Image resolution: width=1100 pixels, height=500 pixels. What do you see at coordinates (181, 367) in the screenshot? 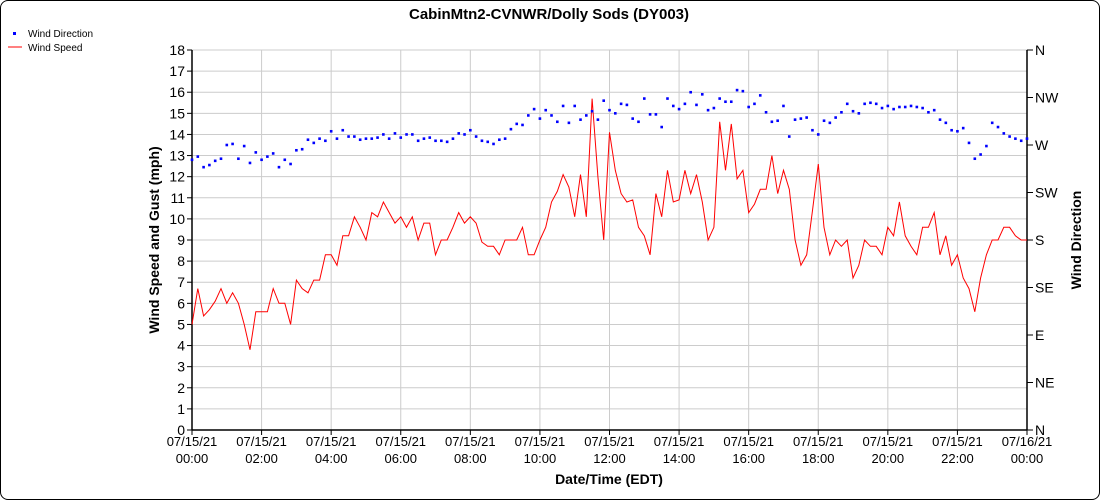
I see `y-tick-label: 3` at bounding box center [181, 367].